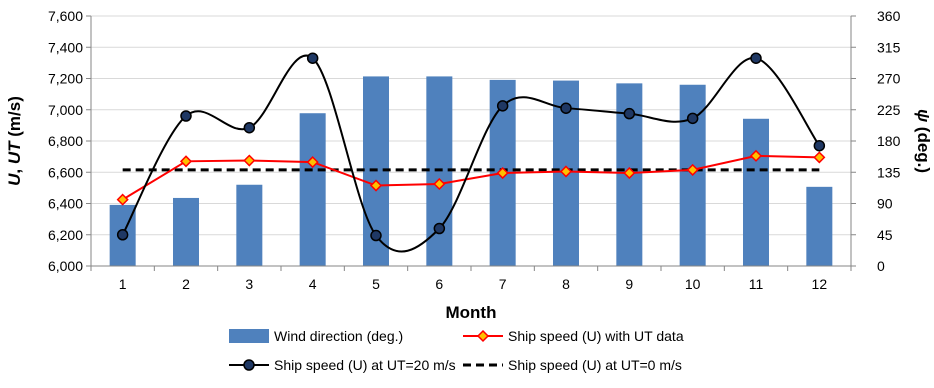 The image size is (934, 388). What do you see at coordinates (65, 110) in the screenshot?
I see `left-tick-label: 7,000` at bounding box center [65, 110].